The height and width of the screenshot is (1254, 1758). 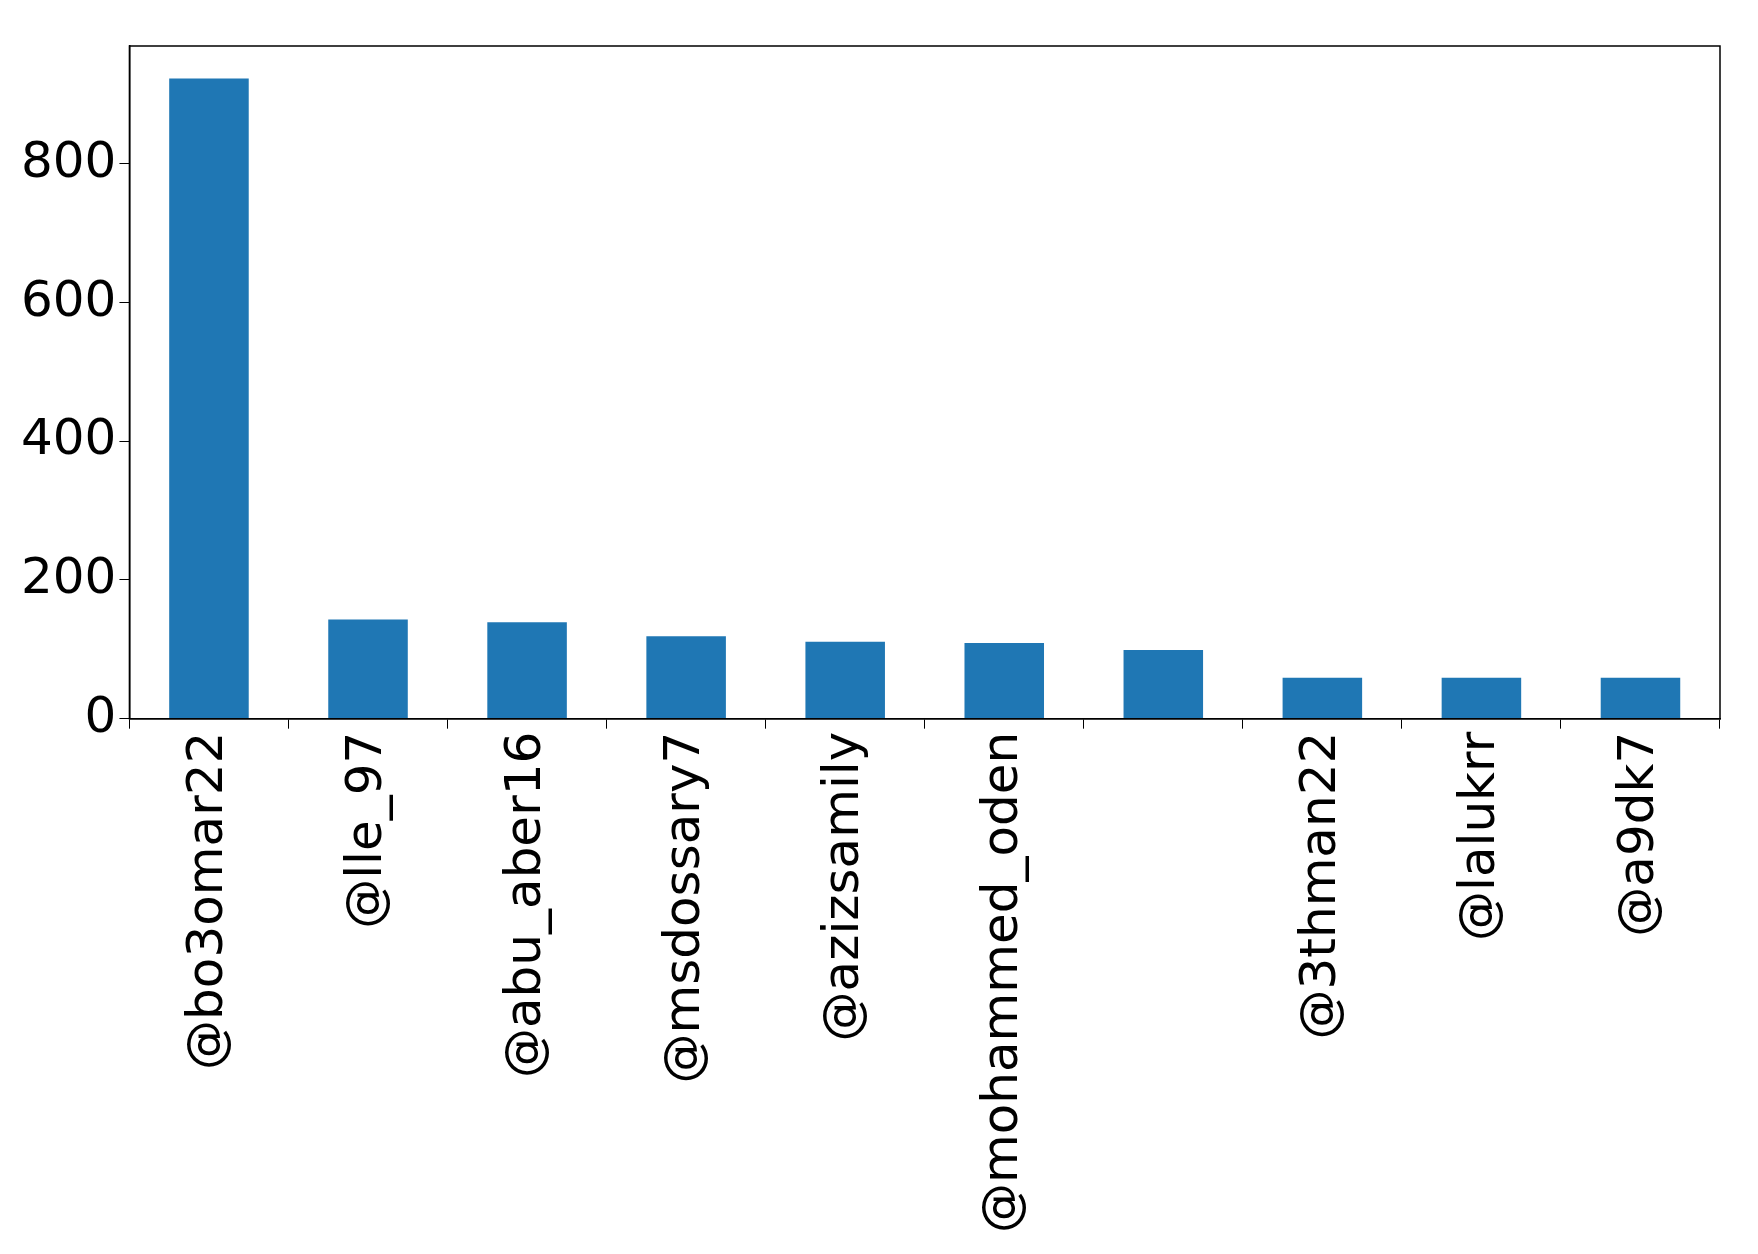 What do you see at coordinates (841, 886) in the screenshot?
I see `x-tick-label: @azizsamily` at bounding box center [841, 886].